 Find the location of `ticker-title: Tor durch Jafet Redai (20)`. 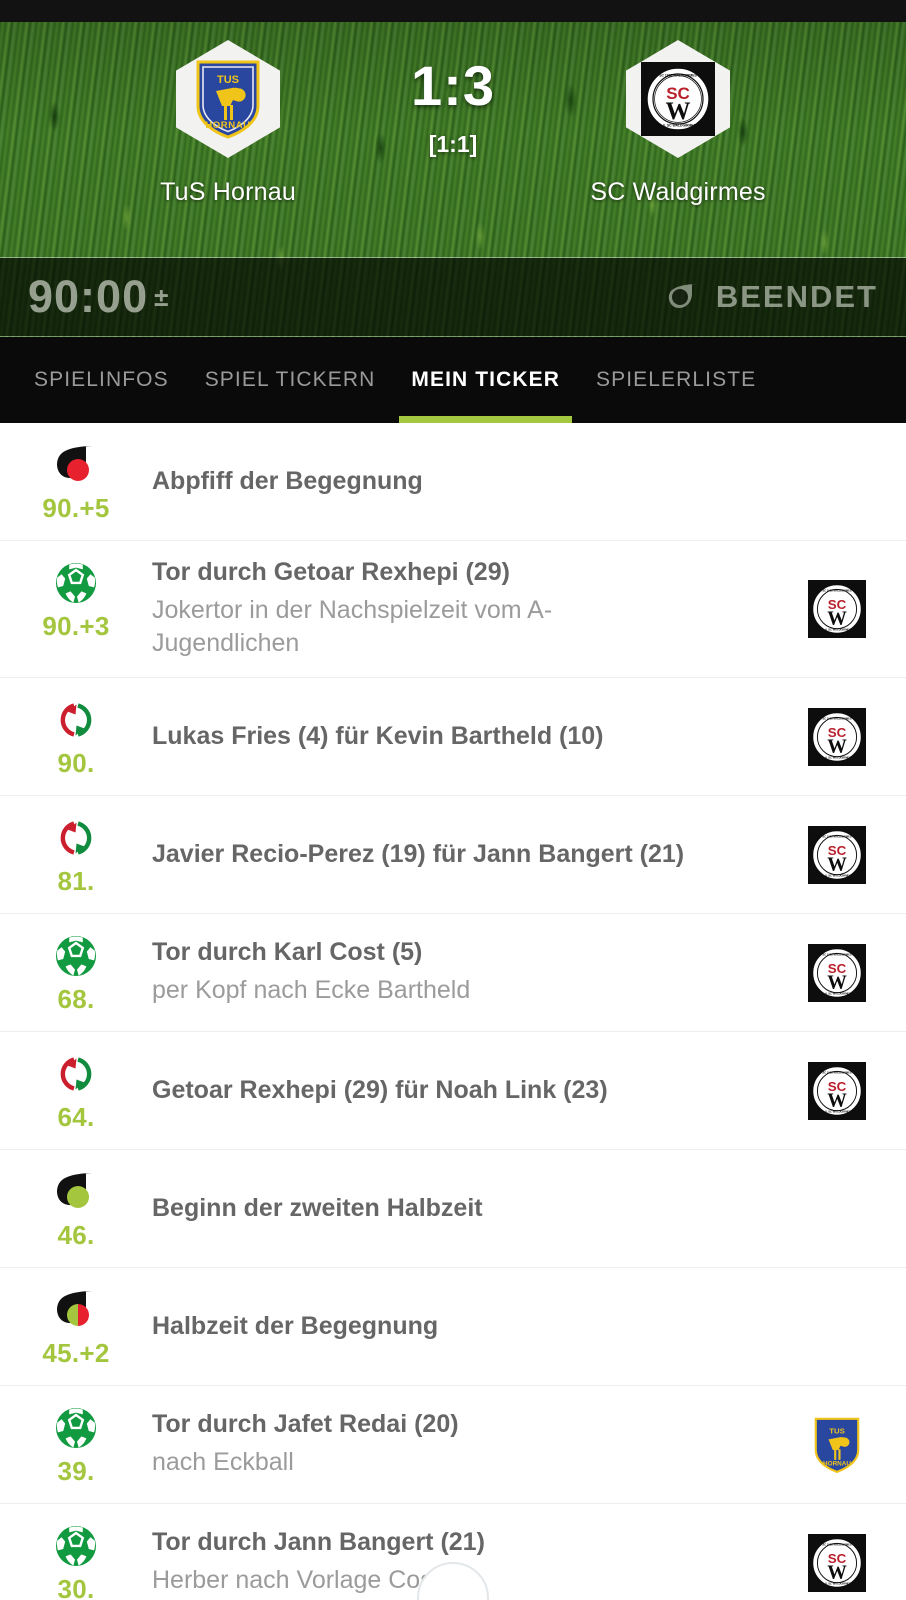

ticker-title: Tor durch Jafet Redai (20) is located at coordinates (305, 1424).